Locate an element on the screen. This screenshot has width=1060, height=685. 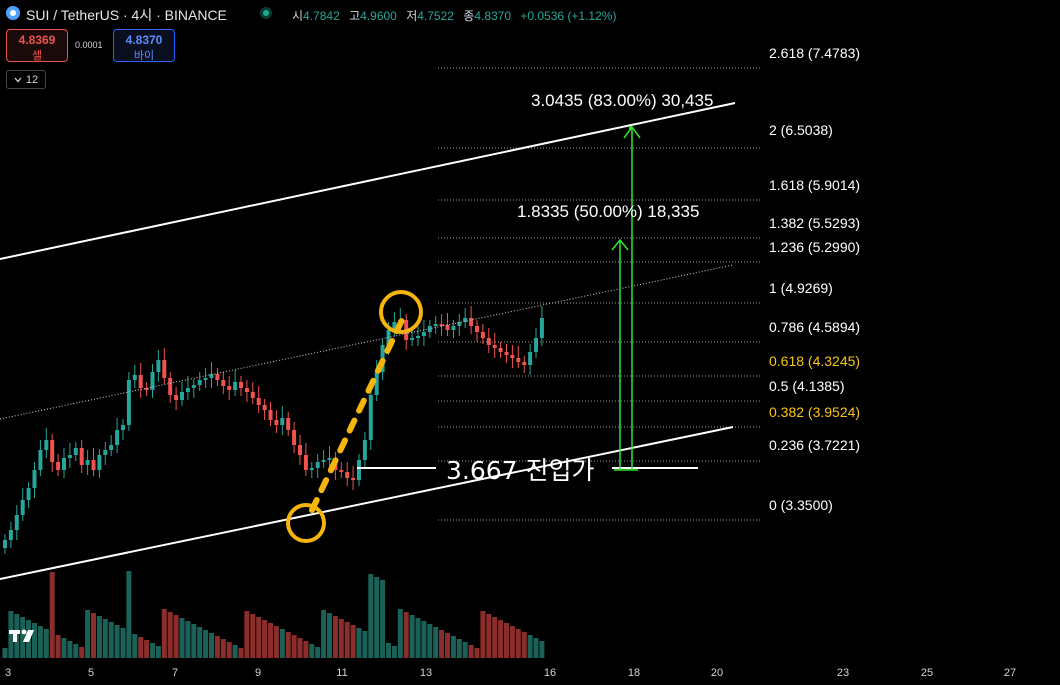
spread-value: 0.0001 is located at coordinates (89, 45).